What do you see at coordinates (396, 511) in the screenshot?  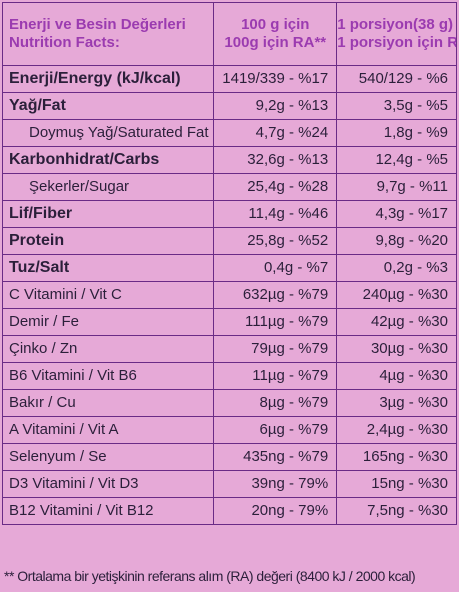 I see `row-perserving: 7,5ng - %30` at bounding box center [396, 511].